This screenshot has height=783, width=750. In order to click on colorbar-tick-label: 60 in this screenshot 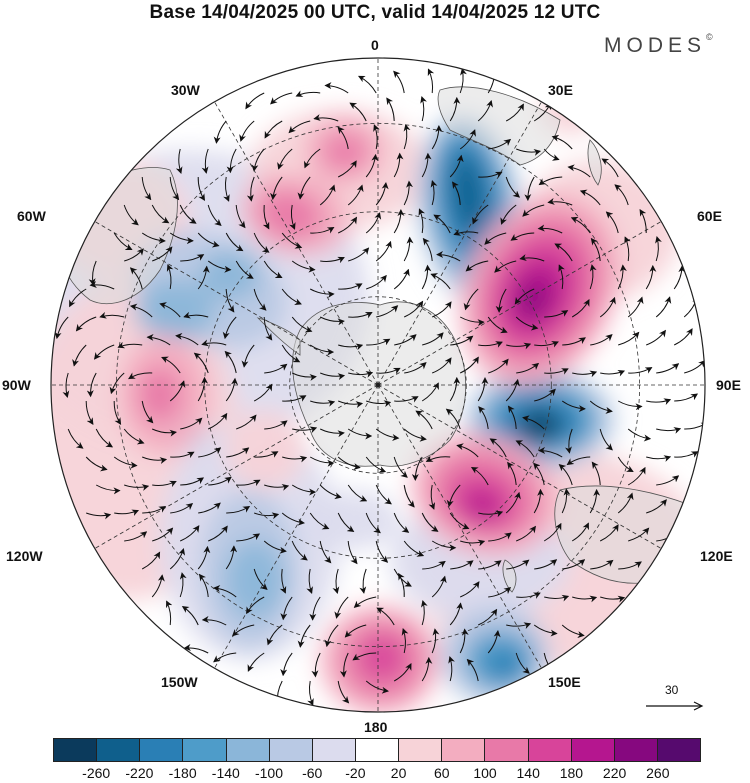, I will do `click(442, 773)`.